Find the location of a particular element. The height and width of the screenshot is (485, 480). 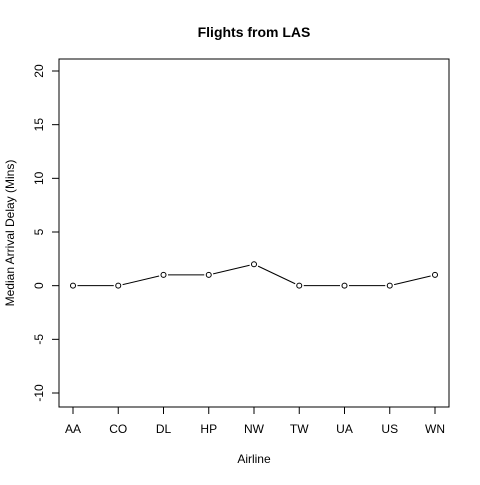

x-tick-label: CO is located at coordinates (118, 429).